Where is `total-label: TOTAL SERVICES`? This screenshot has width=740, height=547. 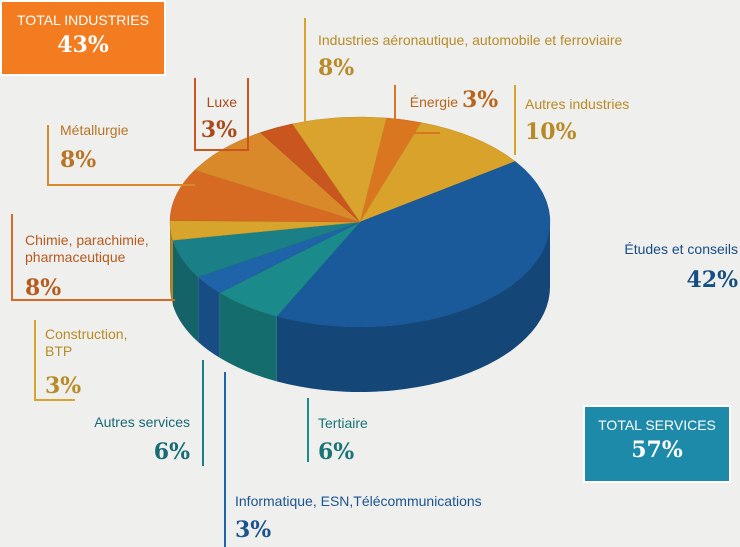 total-label: TOTAL SERVICES is located at coordinates (657, 425).